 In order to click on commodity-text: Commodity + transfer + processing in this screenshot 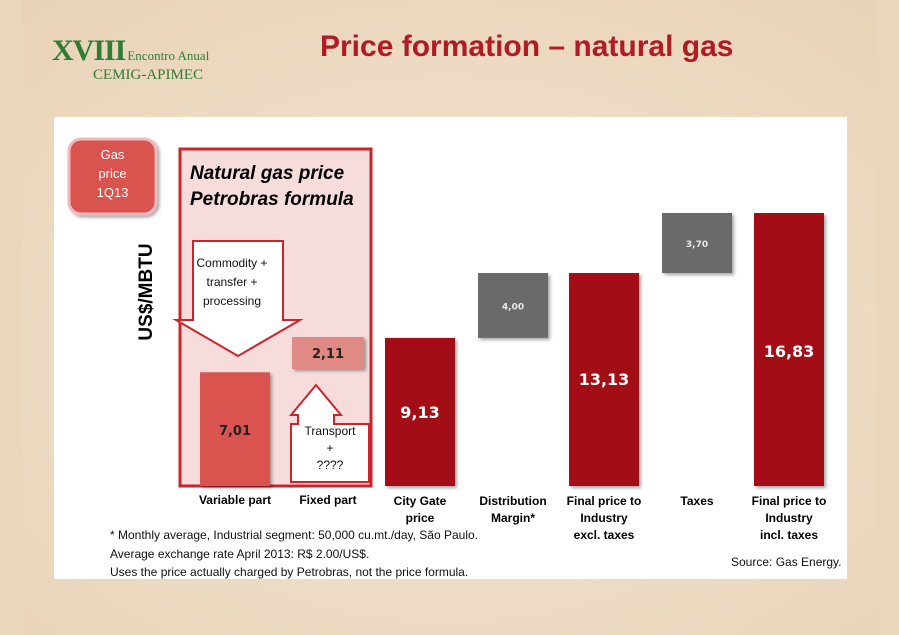, I will do `click(232, 282)`.